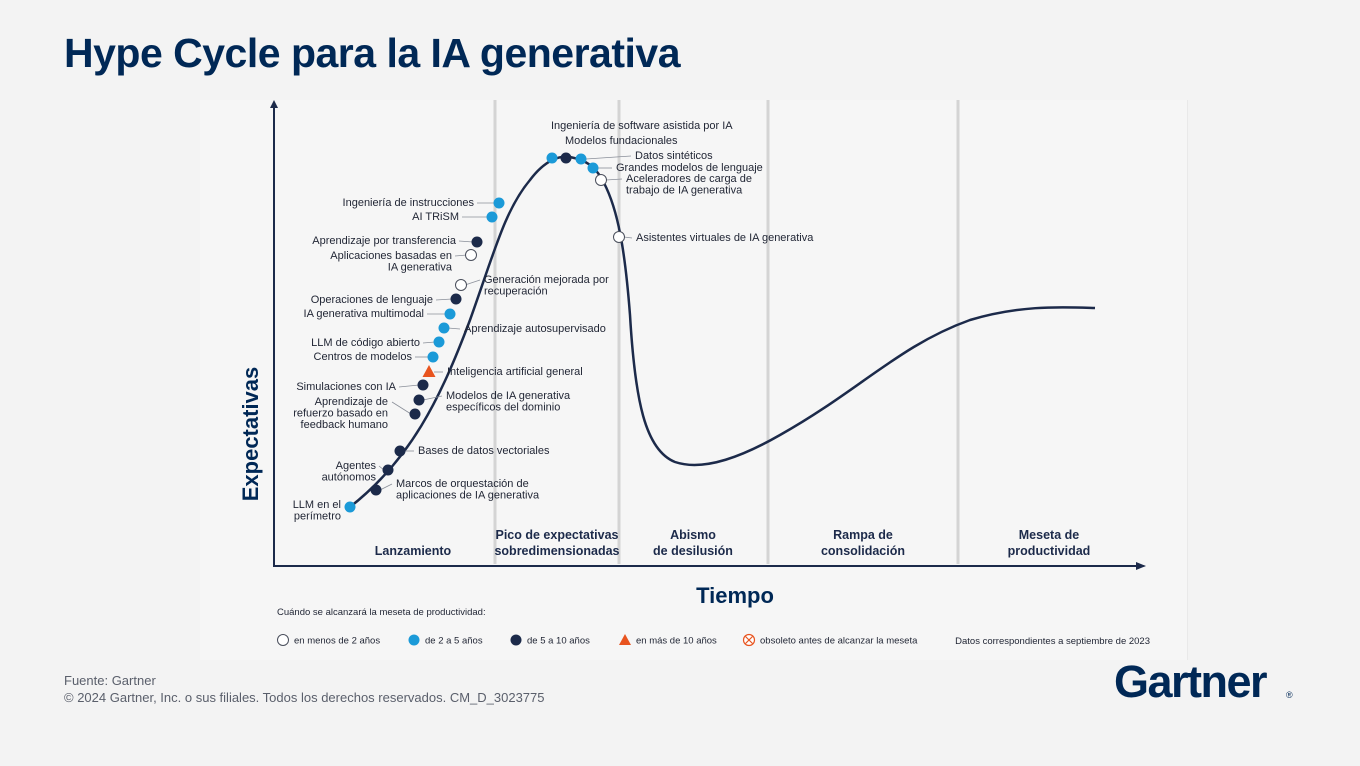  I want to click on technology-label: Modelos fundacionales, so click(621, 141).